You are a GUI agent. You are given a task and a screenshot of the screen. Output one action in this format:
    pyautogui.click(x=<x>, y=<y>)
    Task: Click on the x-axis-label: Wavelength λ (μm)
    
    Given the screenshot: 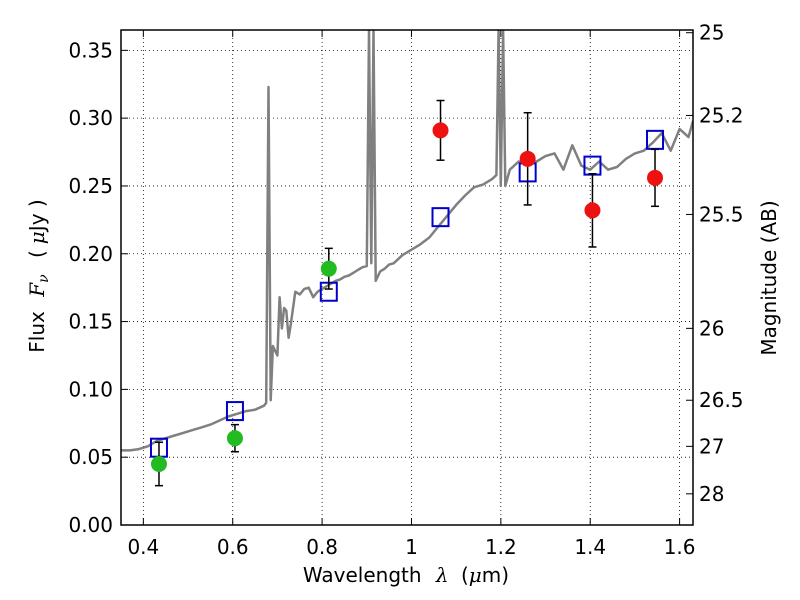 What is the action you would take?
    pyautogui.click(x=406, y=575)
    